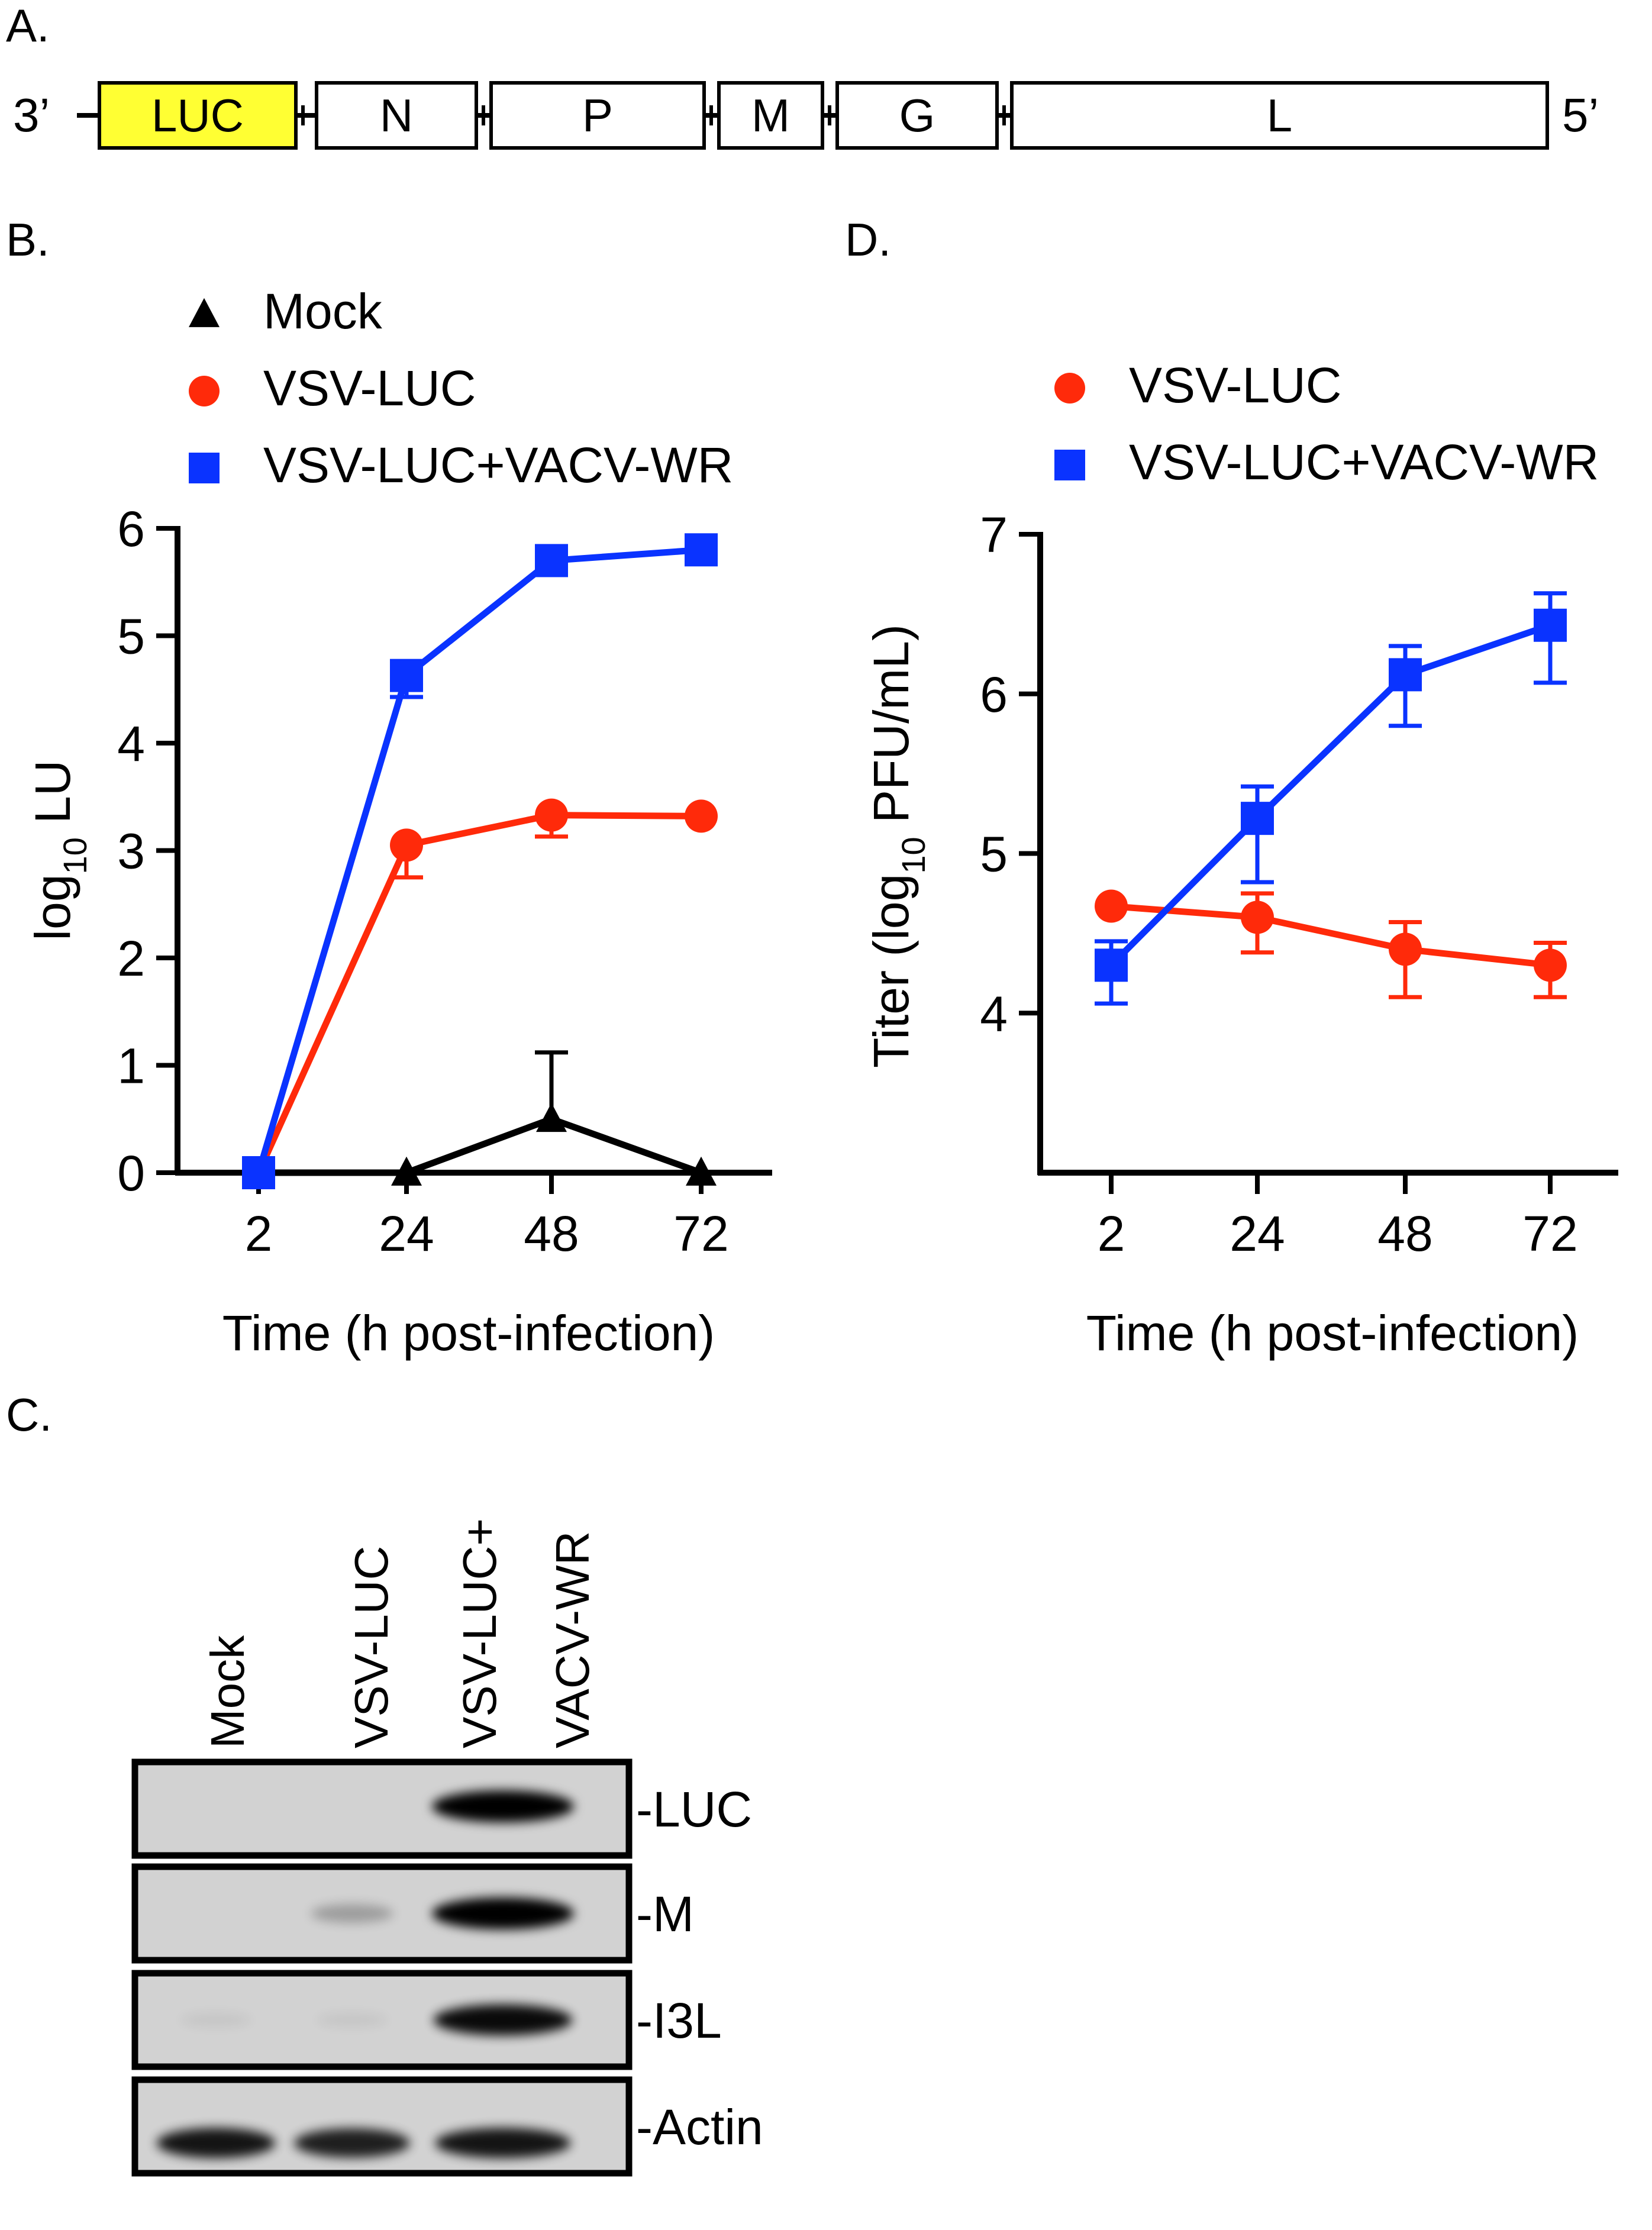 This screenshot has width=1652, height=2230. Describe the element at coordinates (407, 1233) in the screenshot. I see `x-tick-label: 24` at that location.